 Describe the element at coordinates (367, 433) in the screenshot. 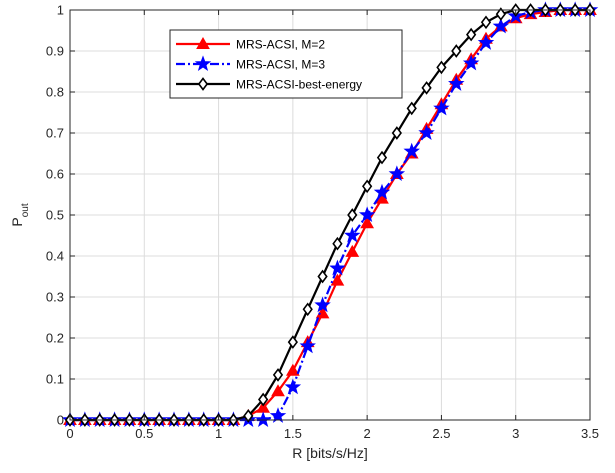

I see `x-tick-label: 2` at that location.